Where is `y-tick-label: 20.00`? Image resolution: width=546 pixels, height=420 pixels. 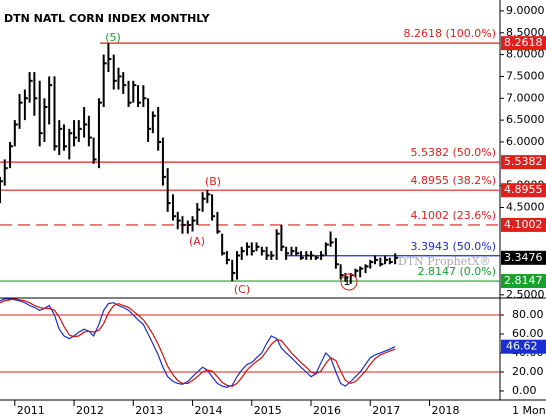 y-tick-label: 20.00 is located at coordinates (528, 371).